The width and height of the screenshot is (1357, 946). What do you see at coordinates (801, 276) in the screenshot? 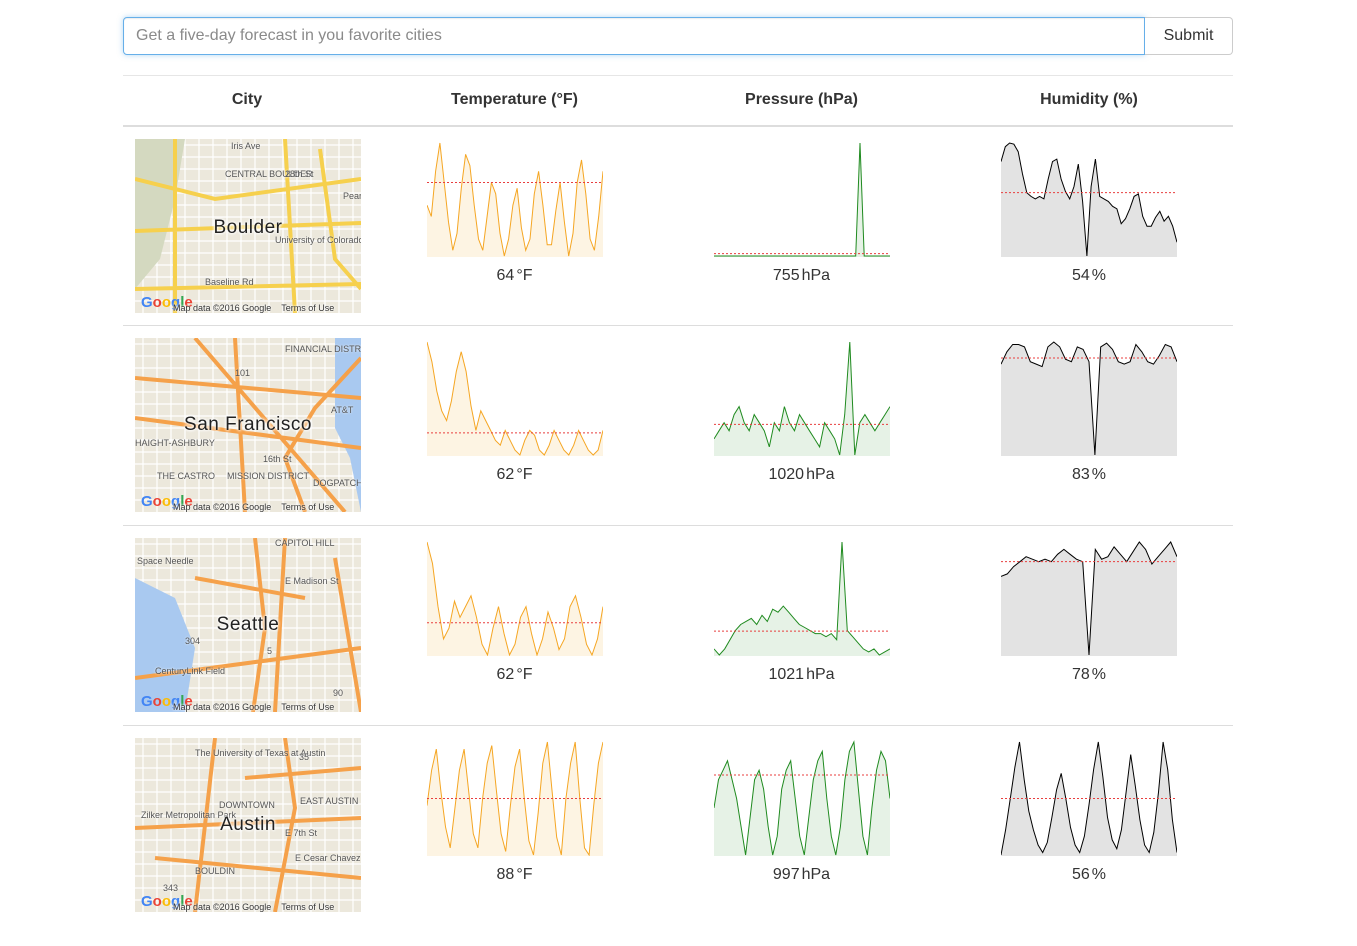
I see `pressure-average-value: 755 hPa` at bounding box center [801, 276].